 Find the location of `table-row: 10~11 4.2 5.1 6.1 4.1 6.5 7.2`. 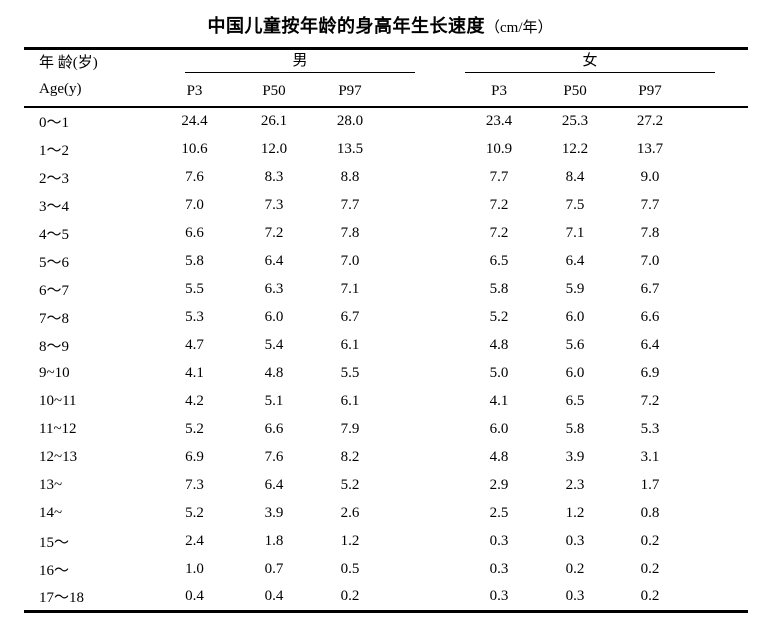

table-row: 10~11 4.2 5.1 6.1 4.1 6.5 7.2 is located at coordinates (386, 401).